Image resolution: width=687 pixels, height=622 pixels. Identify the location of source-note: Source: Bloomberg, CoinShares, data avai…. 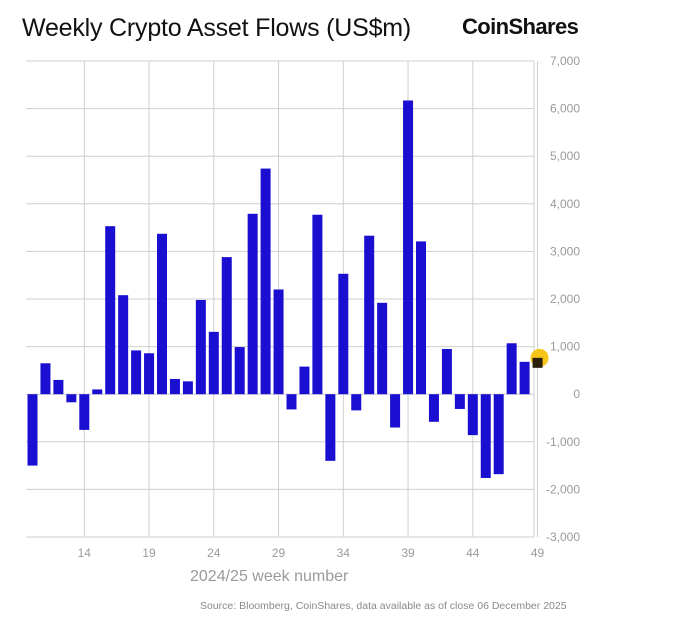
(383, 606).